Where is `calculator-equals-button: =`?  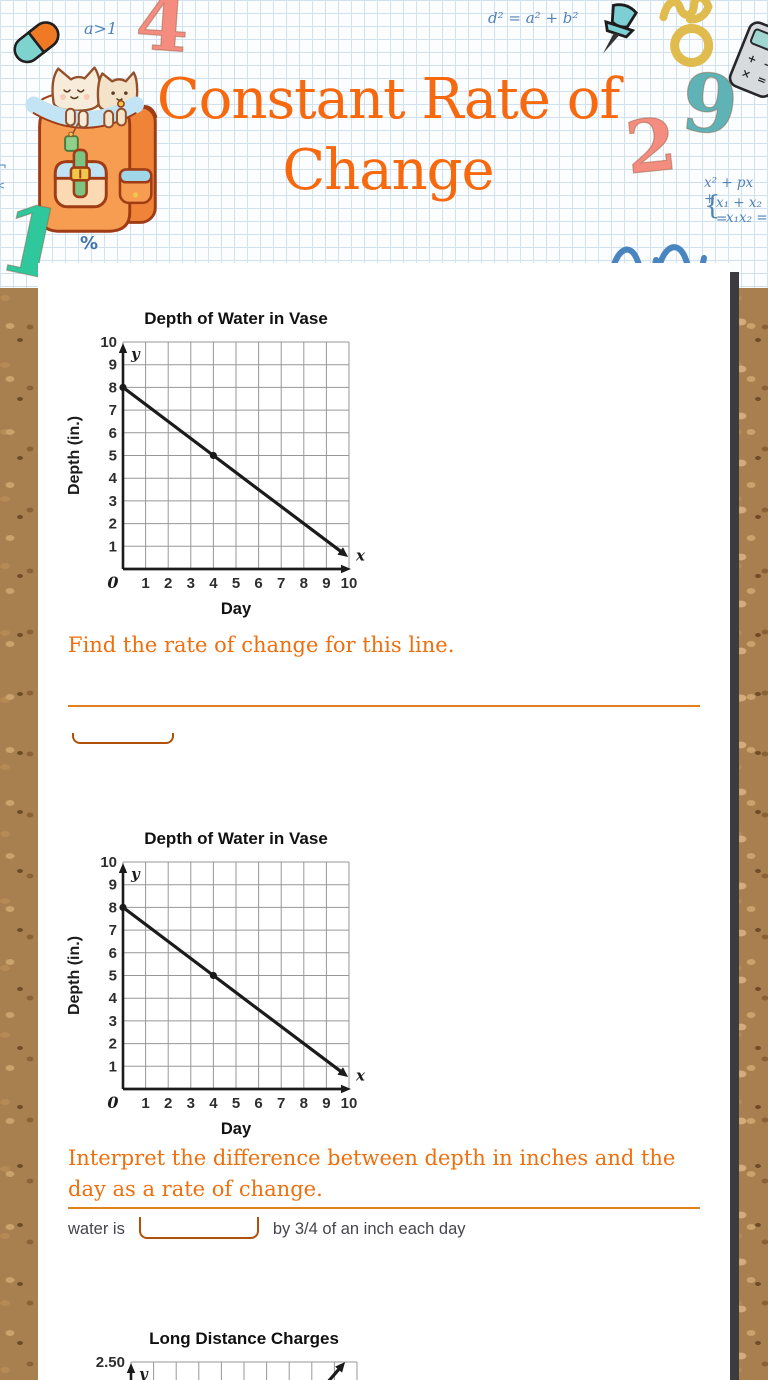 calculator-equals-button: = is located at coordinates (761, 80).